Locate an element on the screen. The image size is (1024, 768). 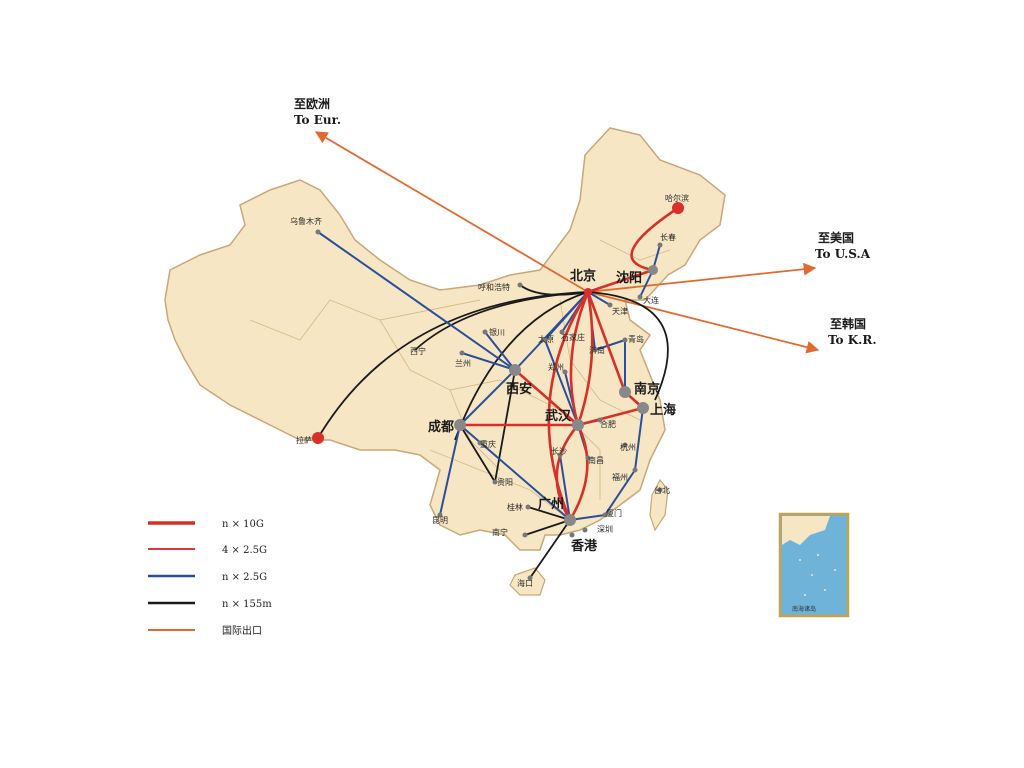
legend-label-n10g: n × 10G is located at coordinates (243, 524).